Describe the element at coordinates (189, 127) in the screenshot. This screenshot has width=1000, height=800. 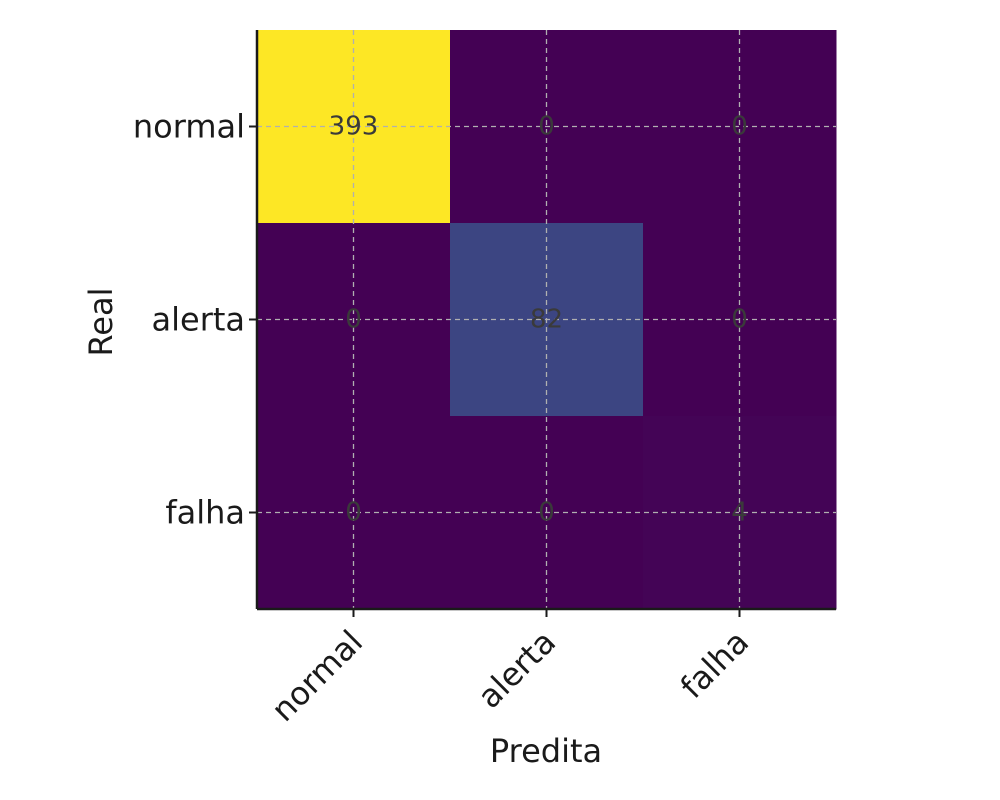
I see `y-tick-label: normal` at that location.